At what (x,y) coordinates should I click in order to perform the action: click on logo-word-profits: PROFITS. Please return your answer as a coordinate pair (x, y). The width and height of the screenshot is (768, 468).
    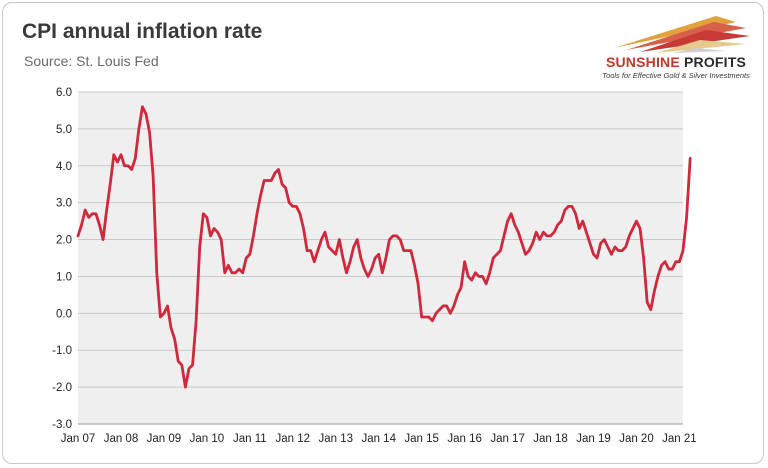
    Looking at the image, I should click on (713, 62).